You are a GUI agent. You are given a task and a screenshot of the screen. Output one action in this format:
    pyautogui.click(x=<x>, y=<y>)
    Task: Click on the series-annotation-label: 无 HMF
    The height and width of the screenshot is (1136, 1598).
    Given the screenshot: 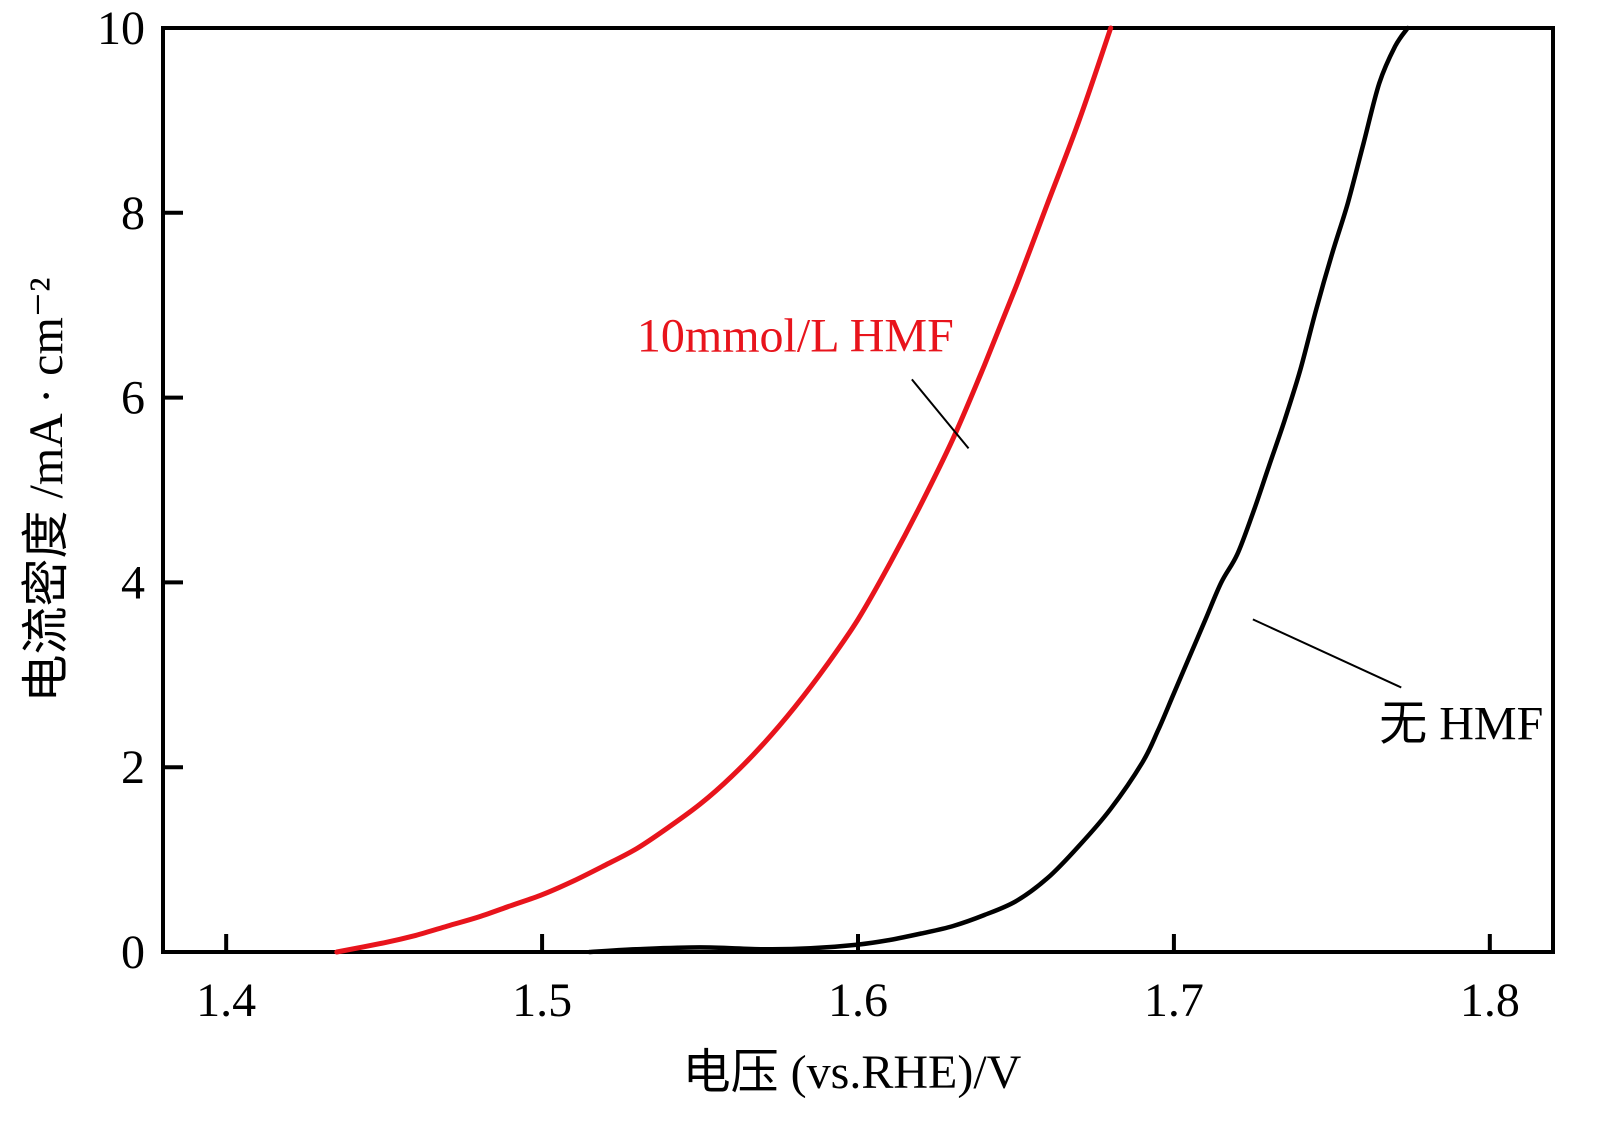 What is the action you would take?
    pyautogui.click(x=1461, y=723)
    